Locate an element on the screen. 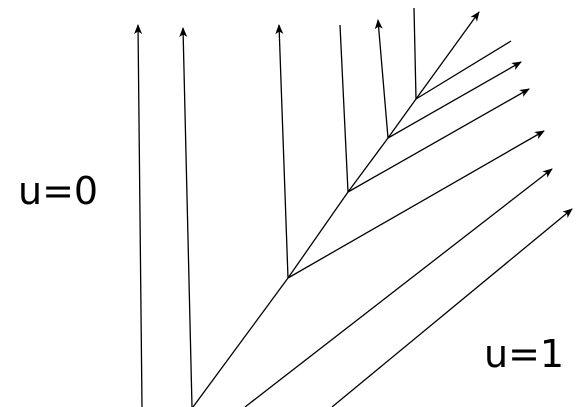 This screenshot has height=407, width=584. left-region-label: u=0 is located at coordinates (58, 191).